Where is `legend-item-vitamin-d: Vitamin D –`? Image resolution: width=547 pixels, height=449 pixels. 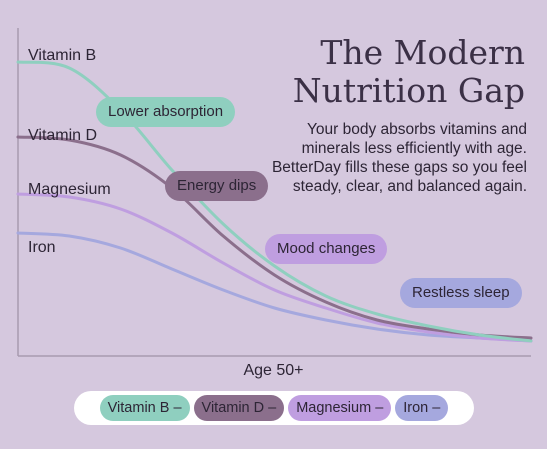
legend-item-vitamin-d: Vitamin D – is located at coordinates (239, 408).